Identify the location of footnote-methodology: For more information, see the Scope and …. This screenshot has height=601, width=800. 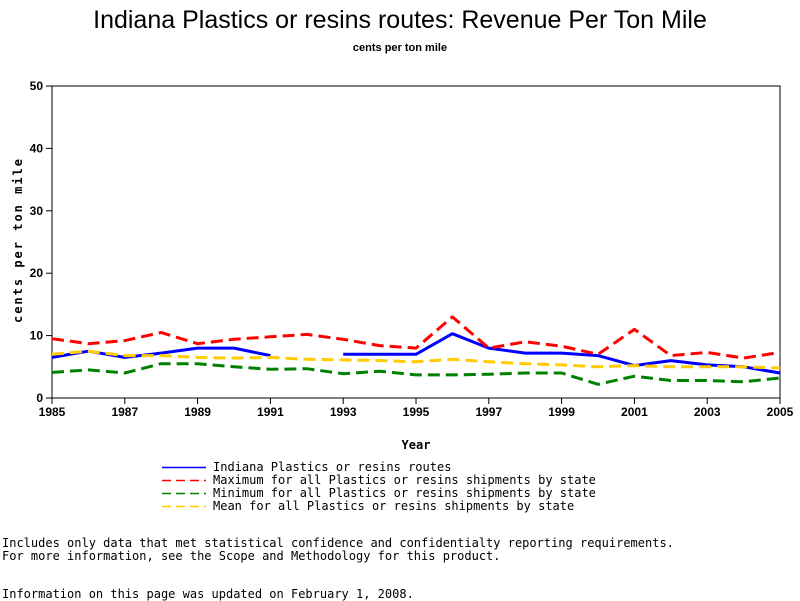
(251, 556).